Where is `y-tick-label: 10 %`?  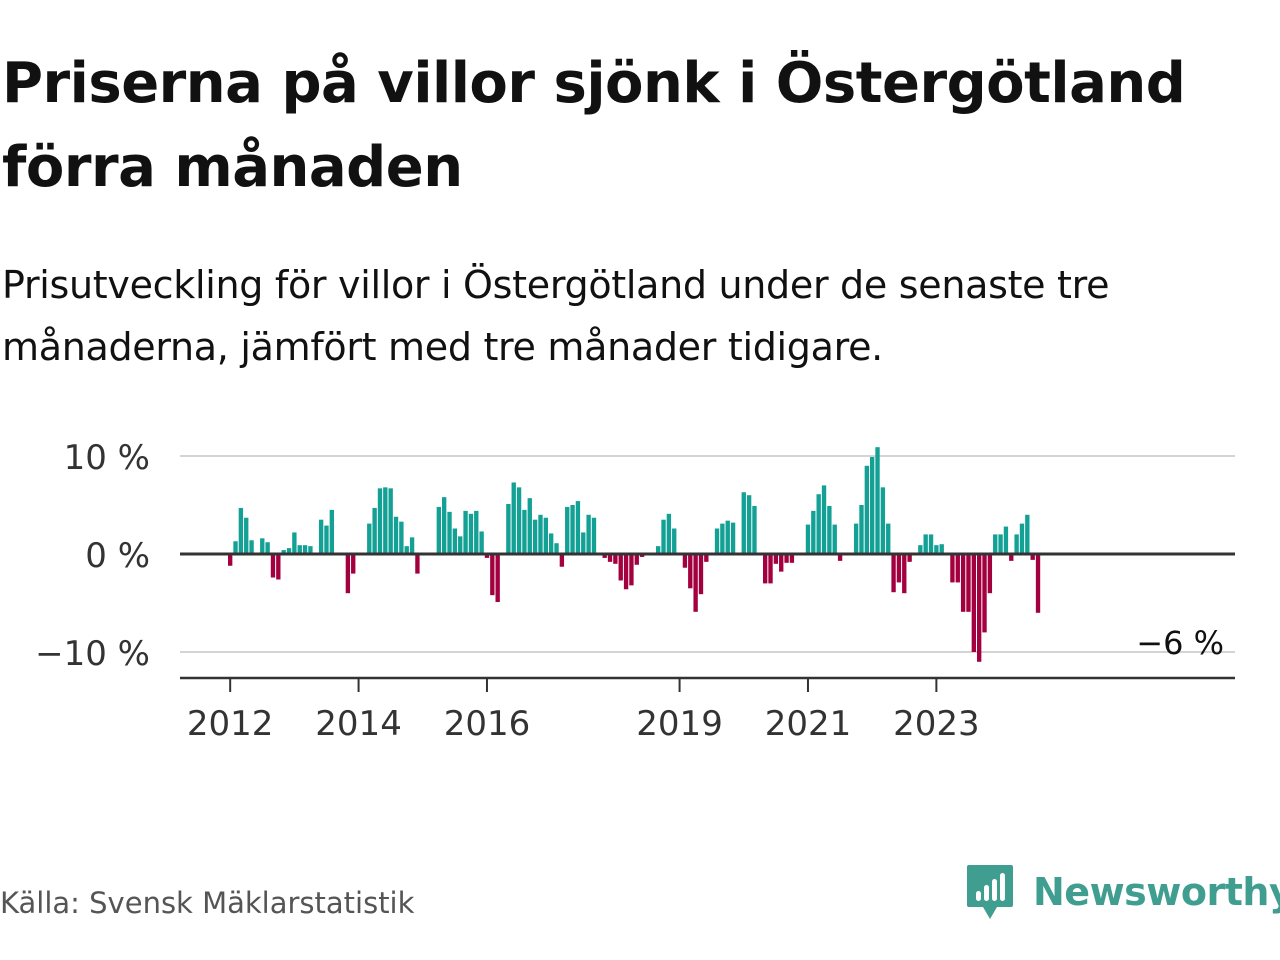
y-tick-label: 10 % is located at coordinates (107, 458).